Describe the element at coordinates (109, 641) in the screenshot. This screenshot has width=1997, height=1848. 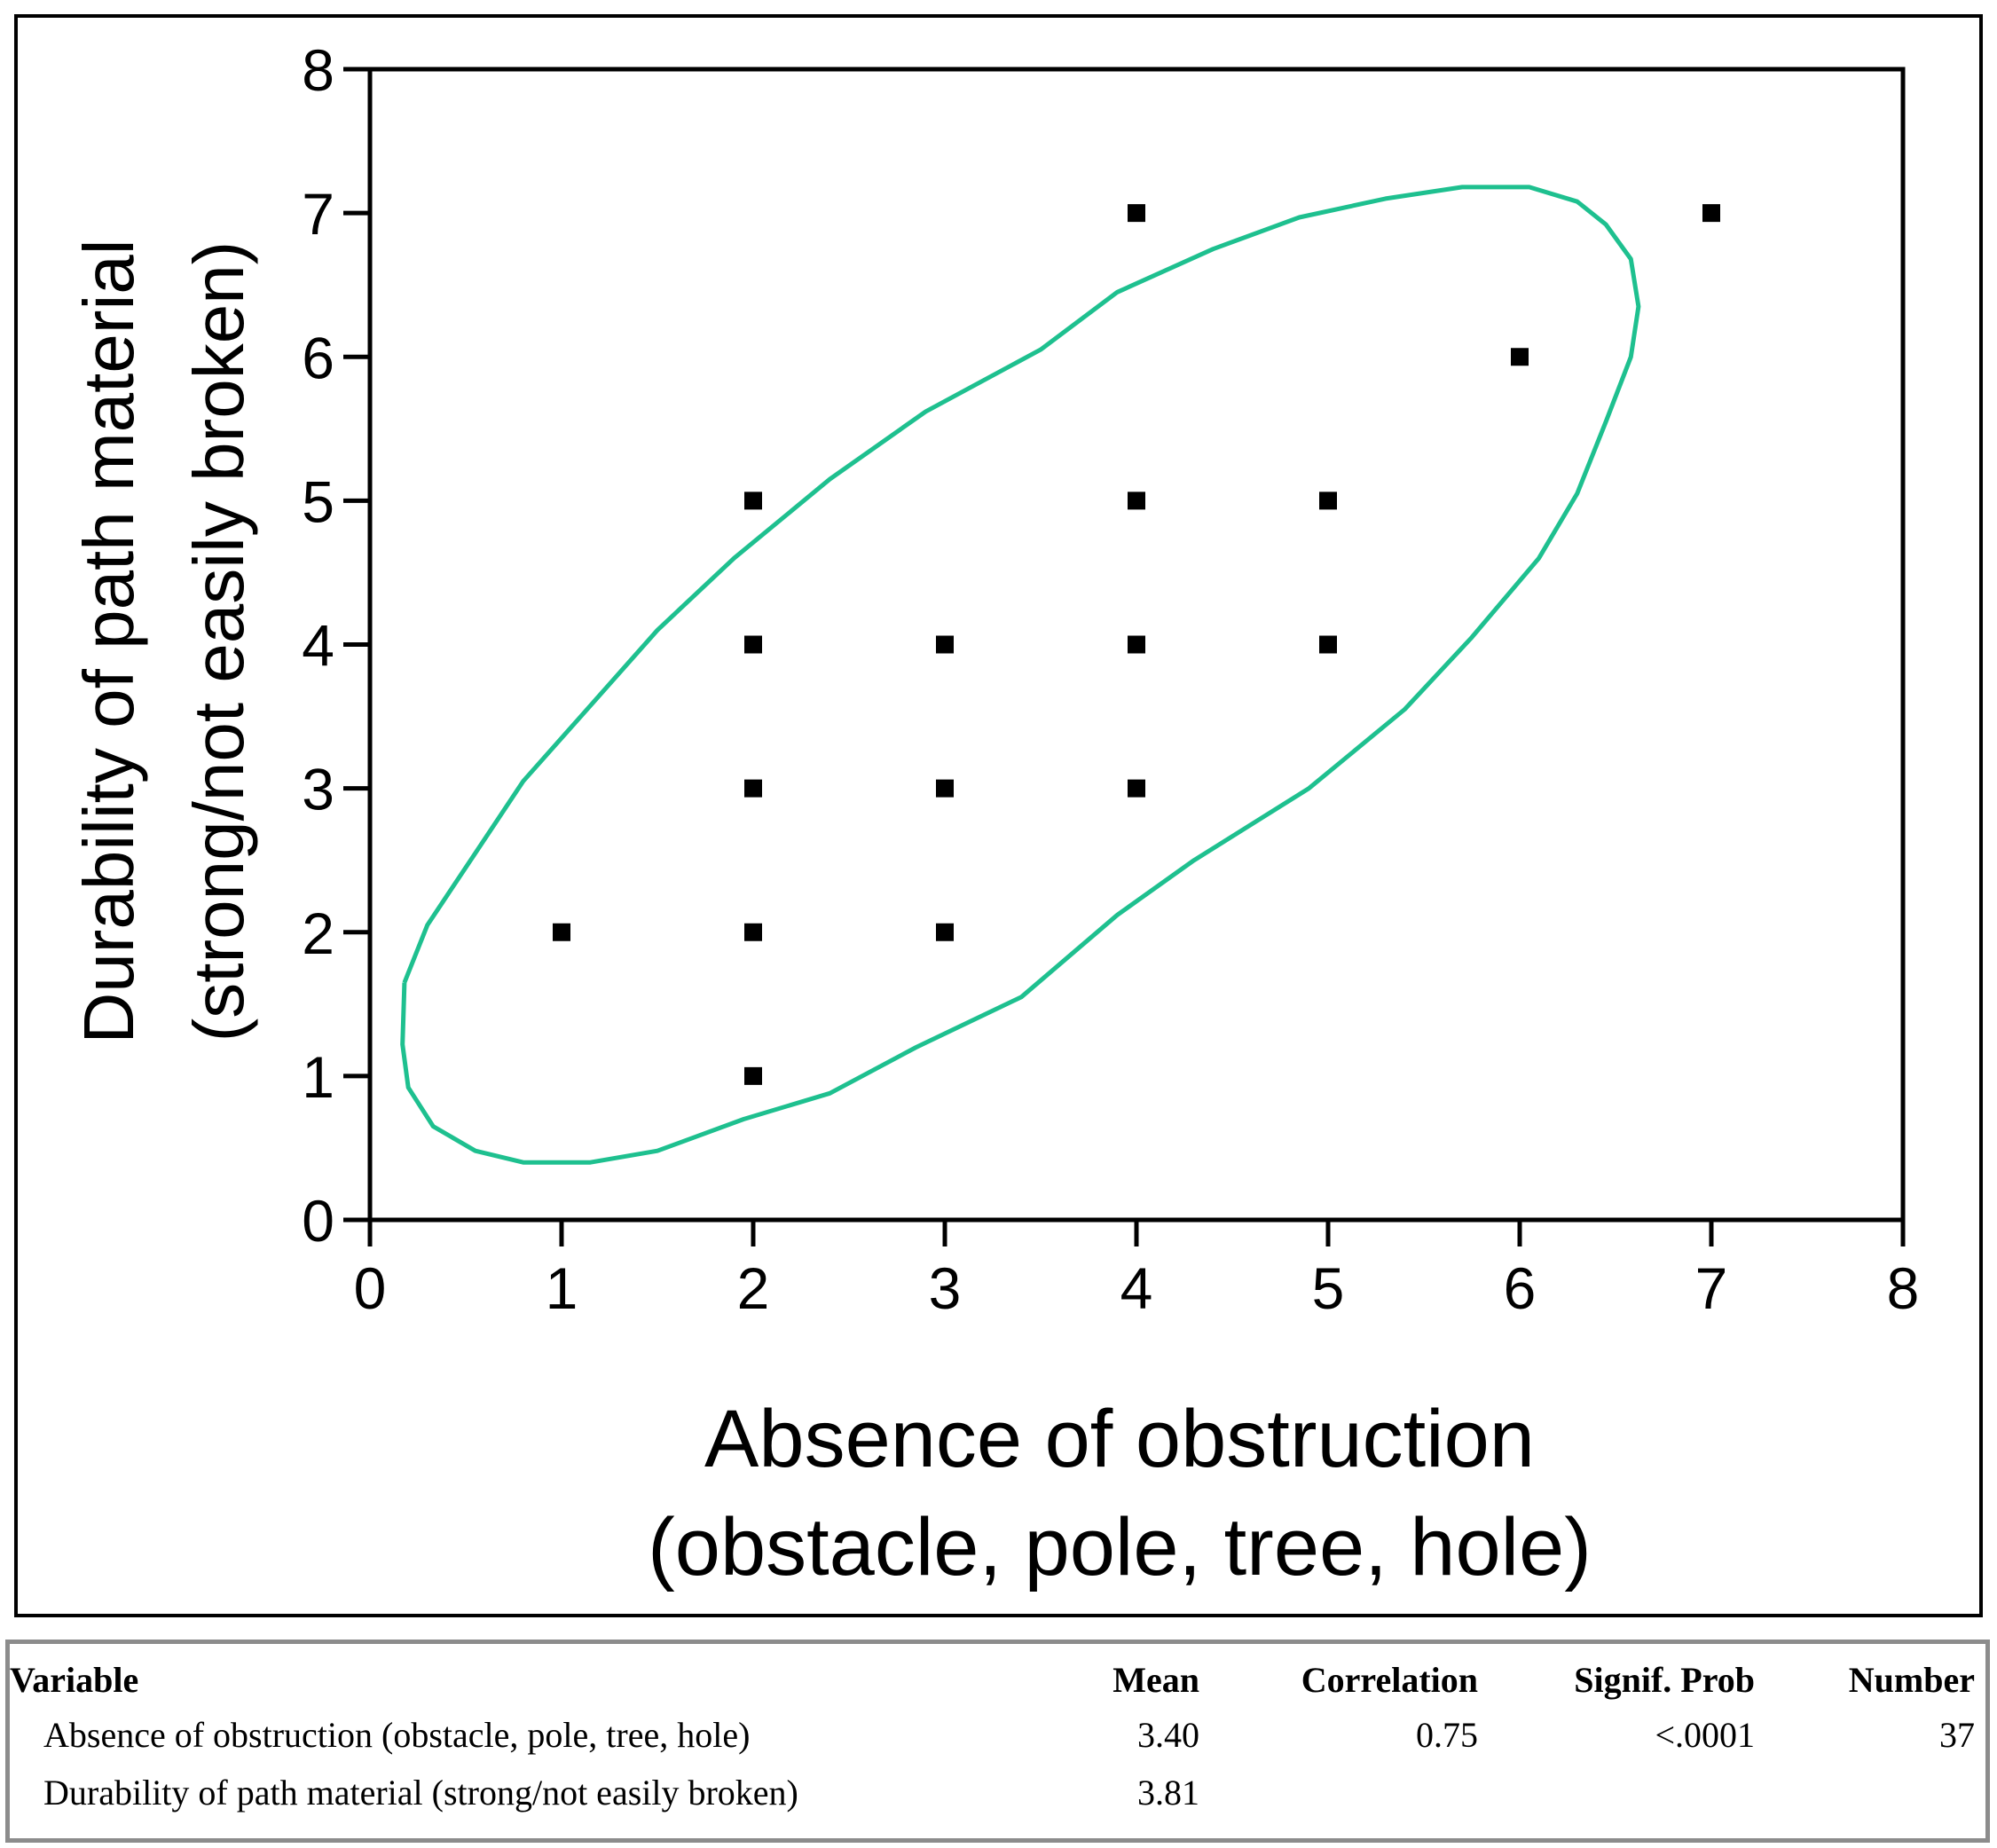
I see `y-axis-label-line1: Durability of path material` at that location.